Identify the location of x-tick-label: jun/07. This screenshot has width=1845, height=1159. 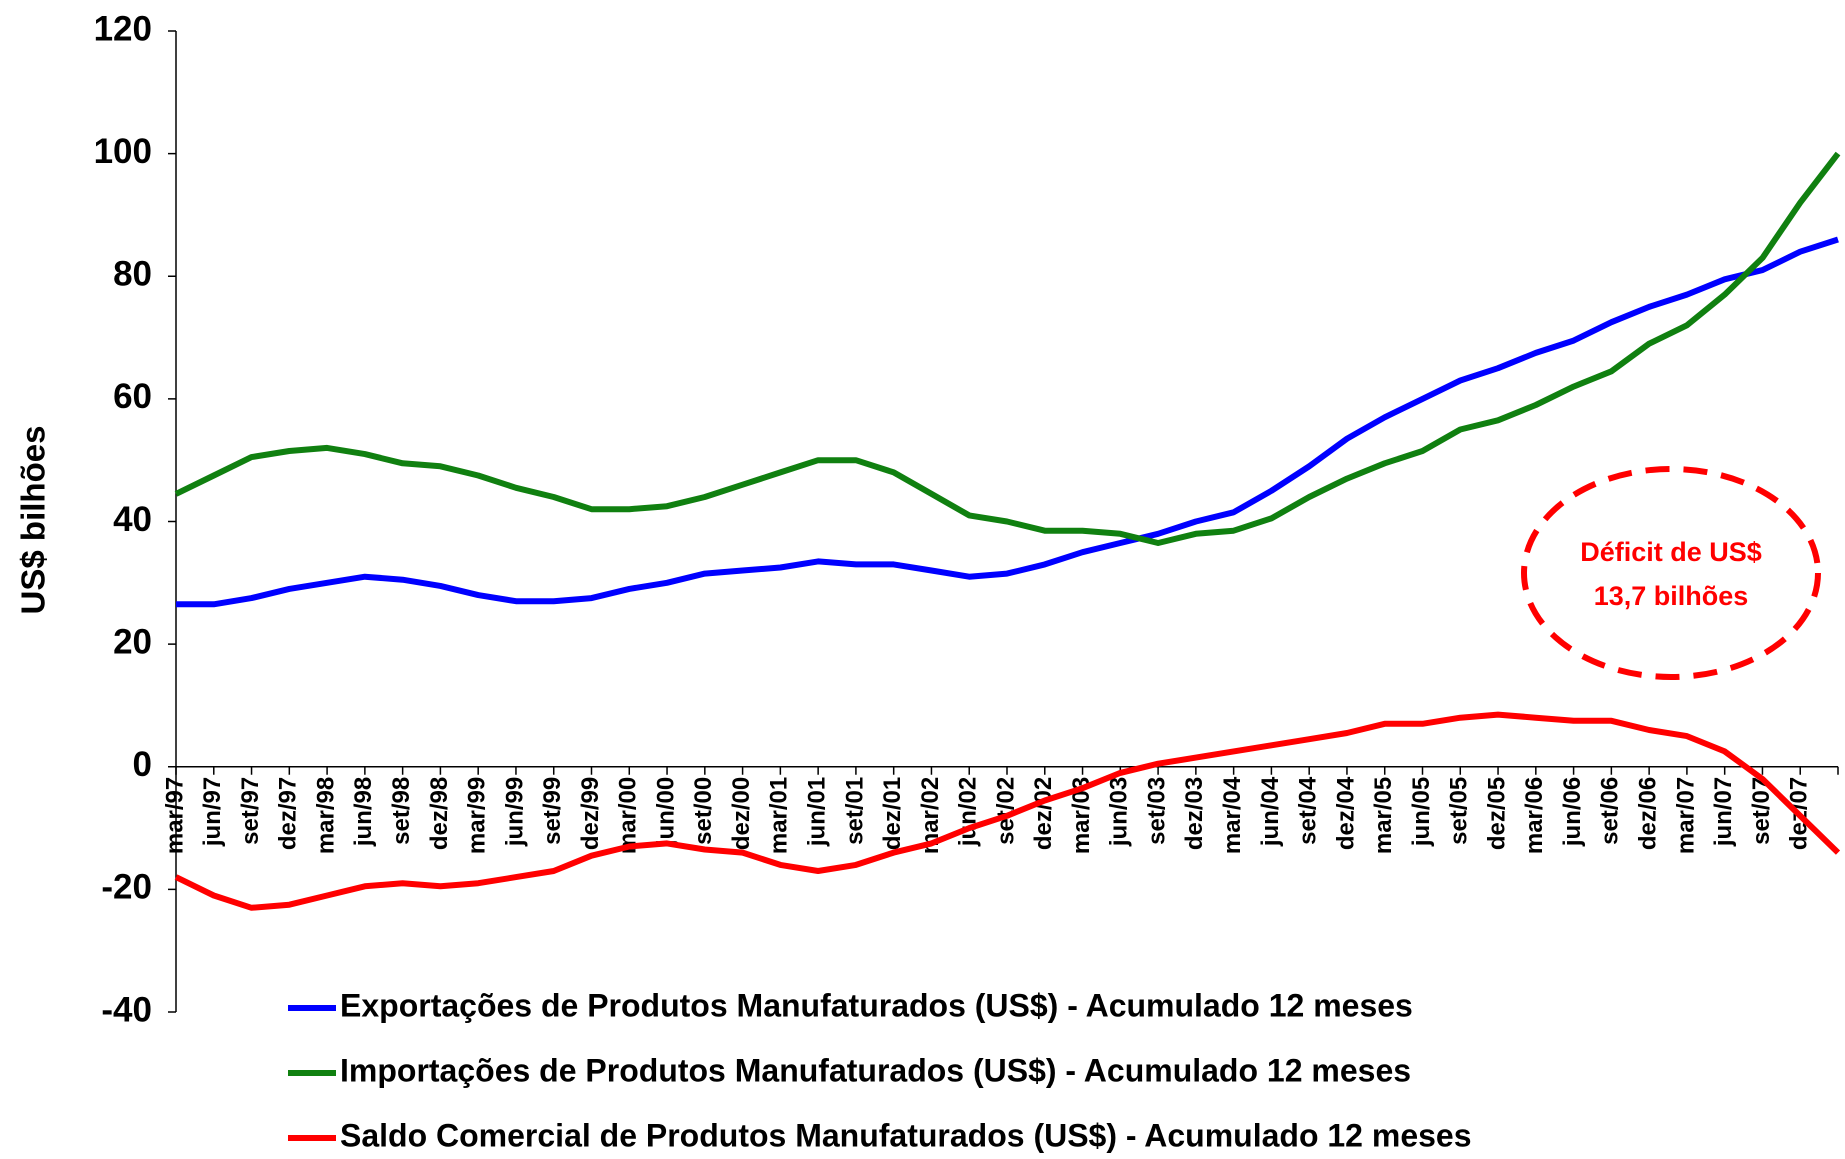
(1723, 812).